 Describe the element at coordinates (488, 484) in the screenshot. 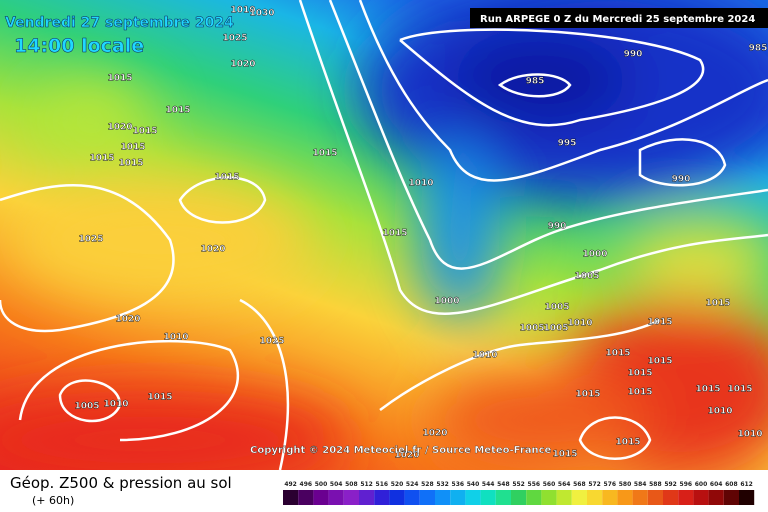

I see `colorbar-label: 544` at that location.